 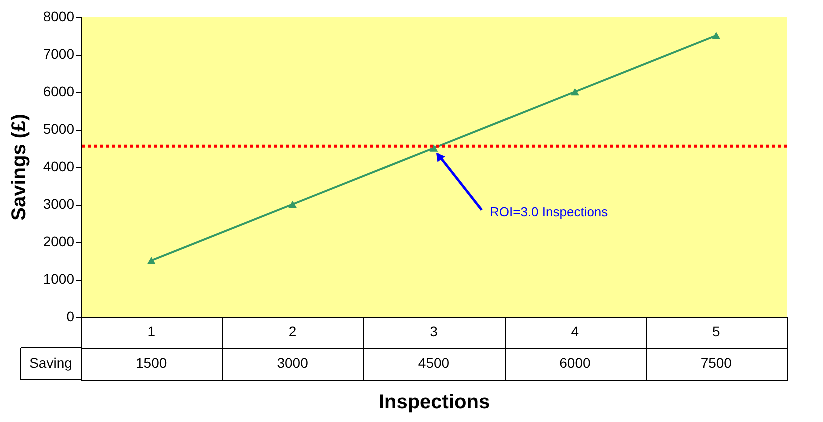 I want to click on y-tick-label: 8000, so click(x=59, y=16).